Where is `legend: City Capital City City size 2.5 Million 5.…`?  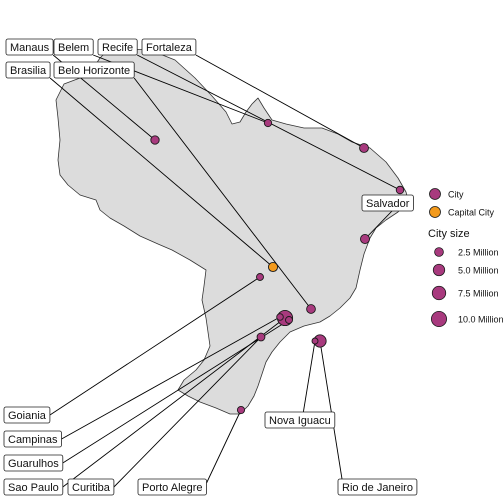
legend: City Capital City City size 2.5 Million 5.… is located at coordinates (466, 257).